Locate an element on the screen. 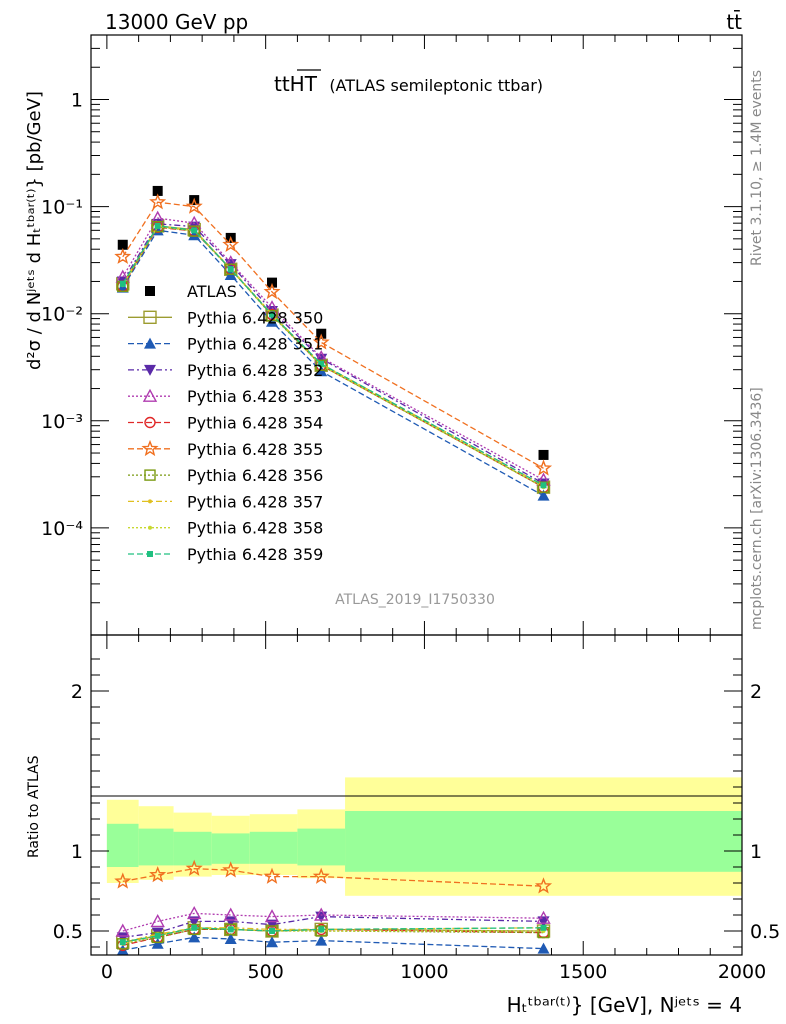 This screenshot has width=786, height=1024. legend-entry: Pythia 6.428 356 is located at coordinates (225, 475).